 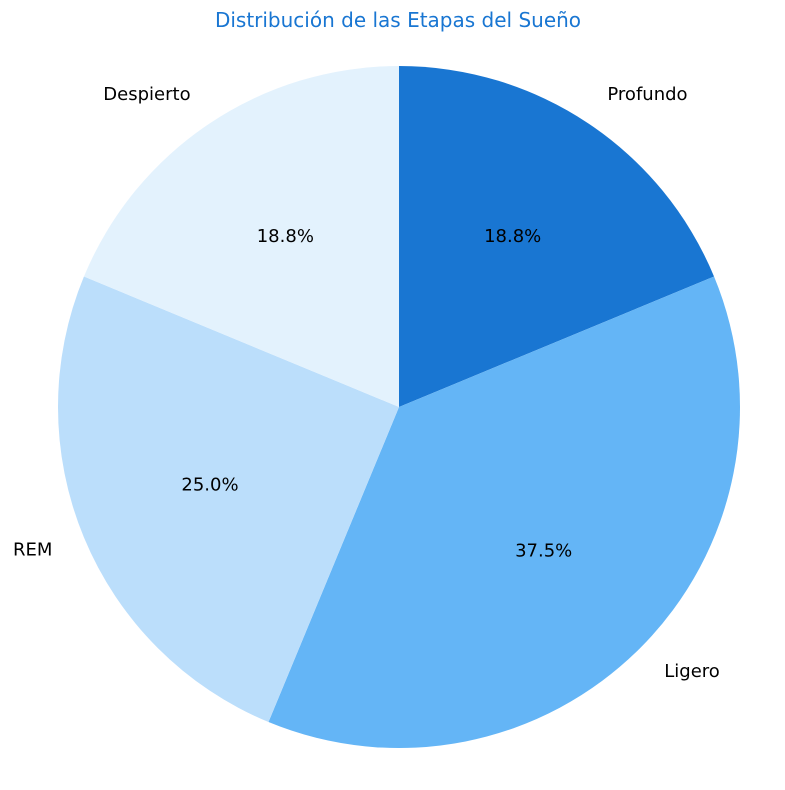 I want to click on slice-percent-rem: 25.0%, so click(x=209, y=484).